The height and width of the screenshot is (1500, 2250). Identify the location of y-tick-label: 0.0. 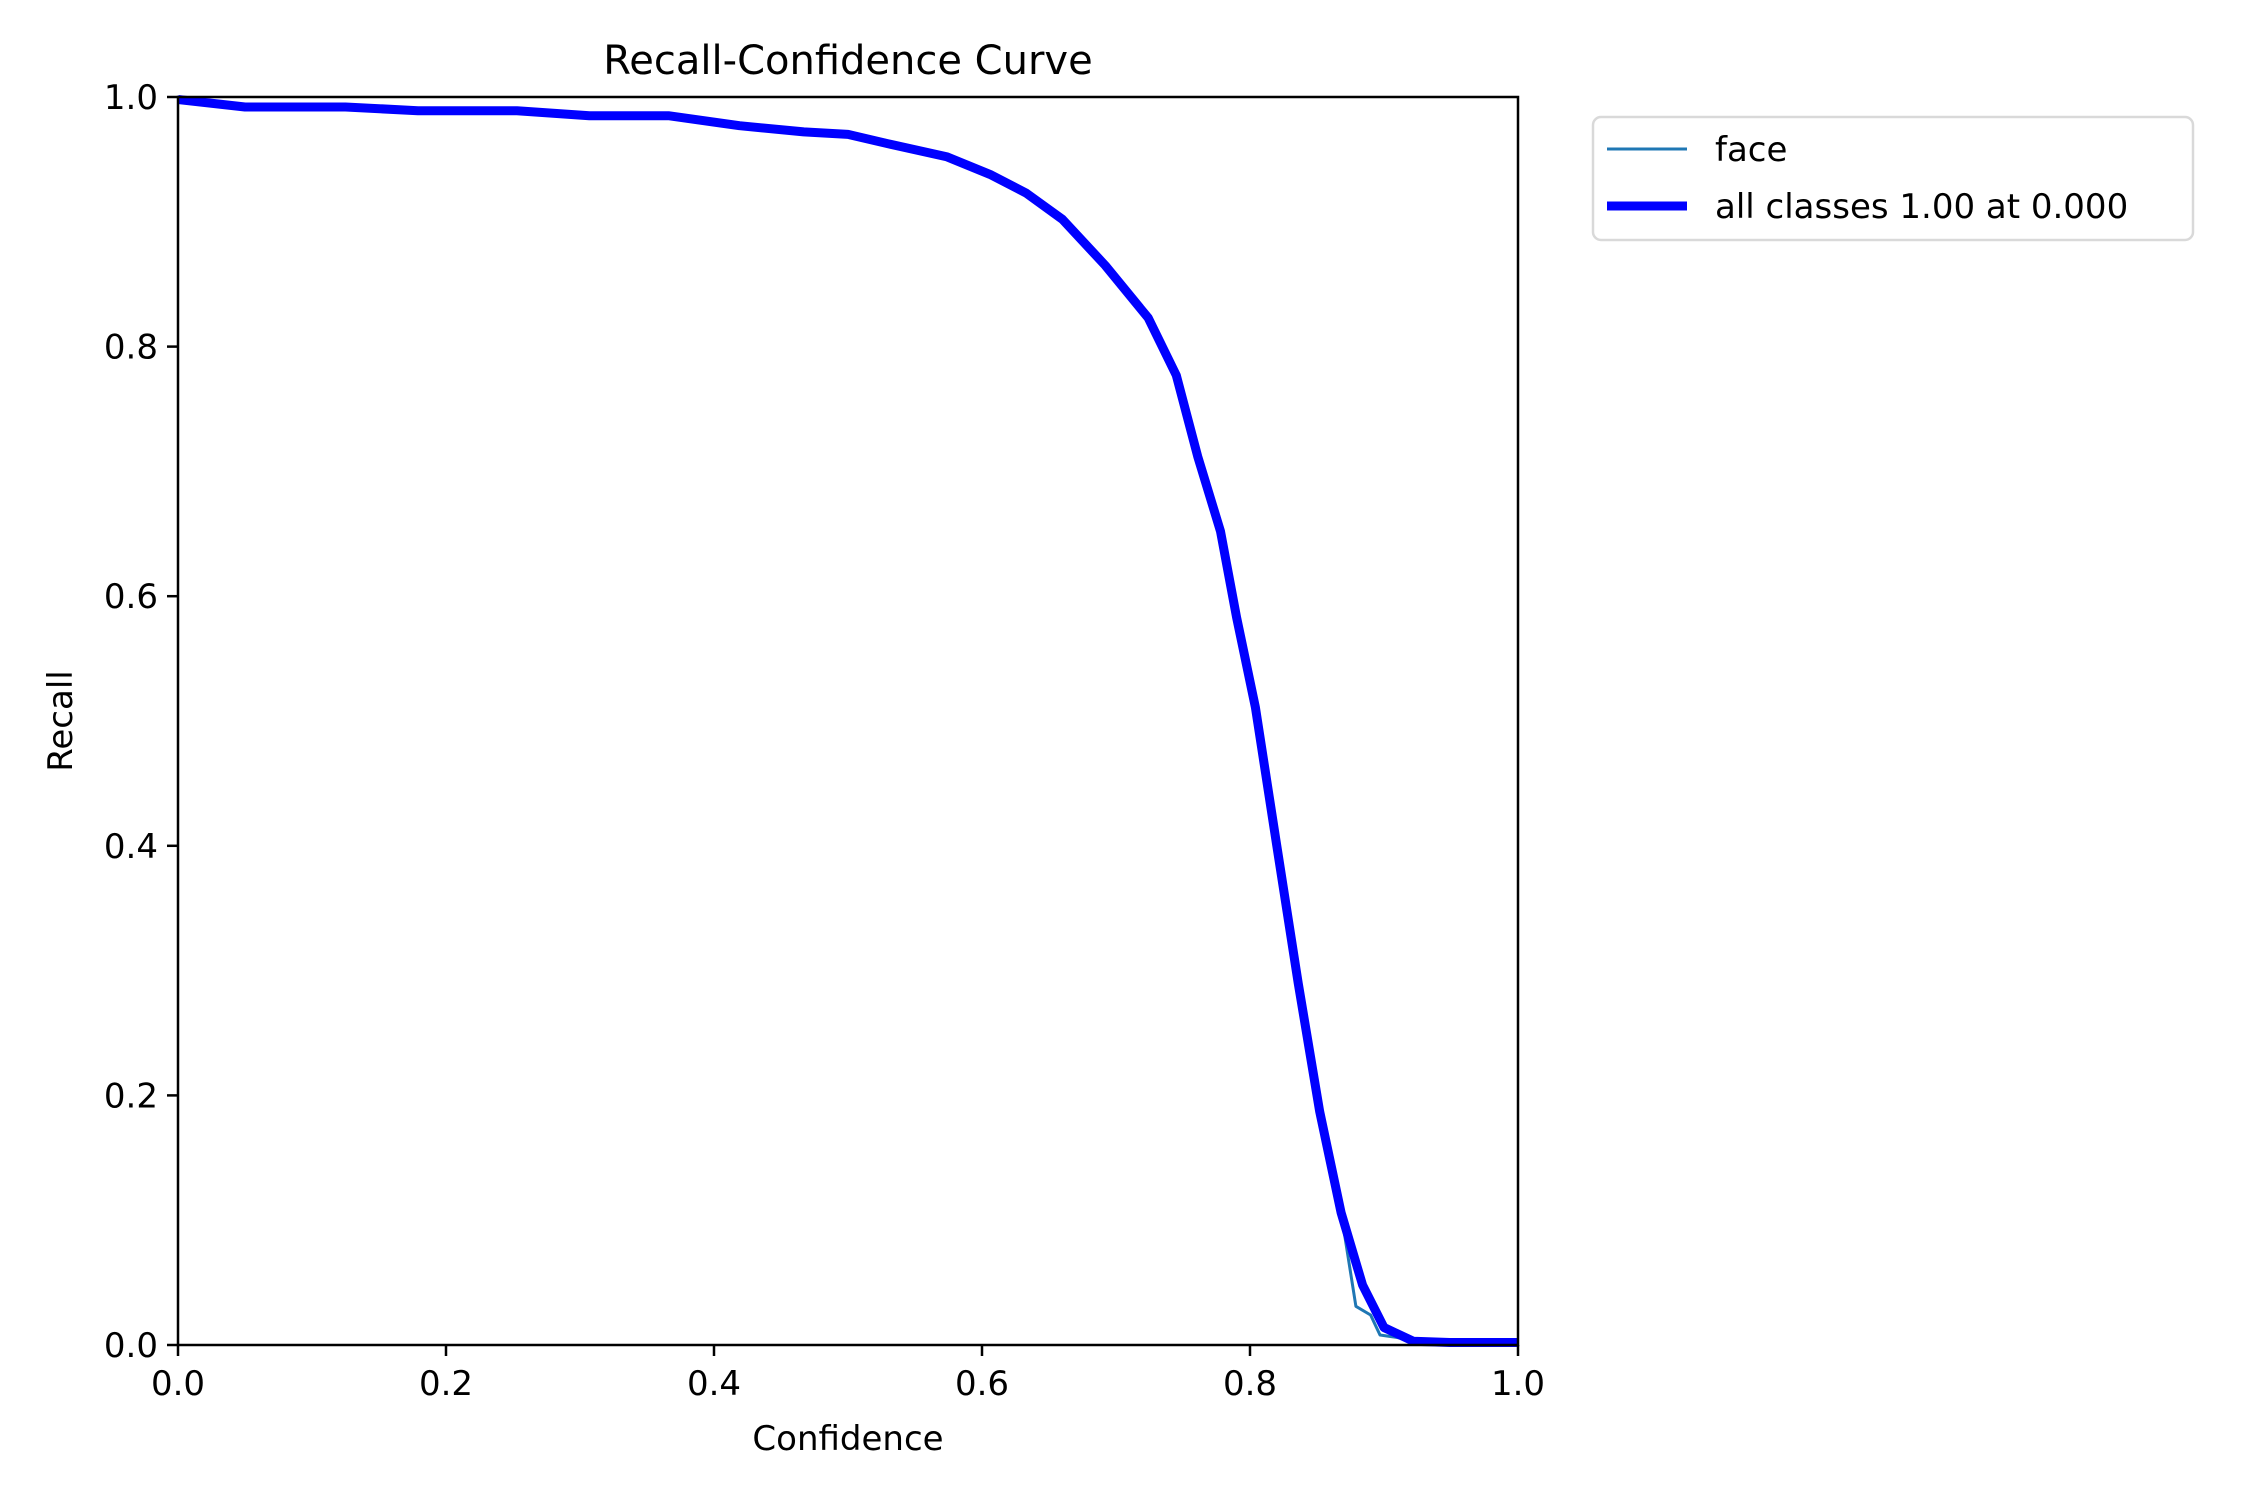
(131, 1346).